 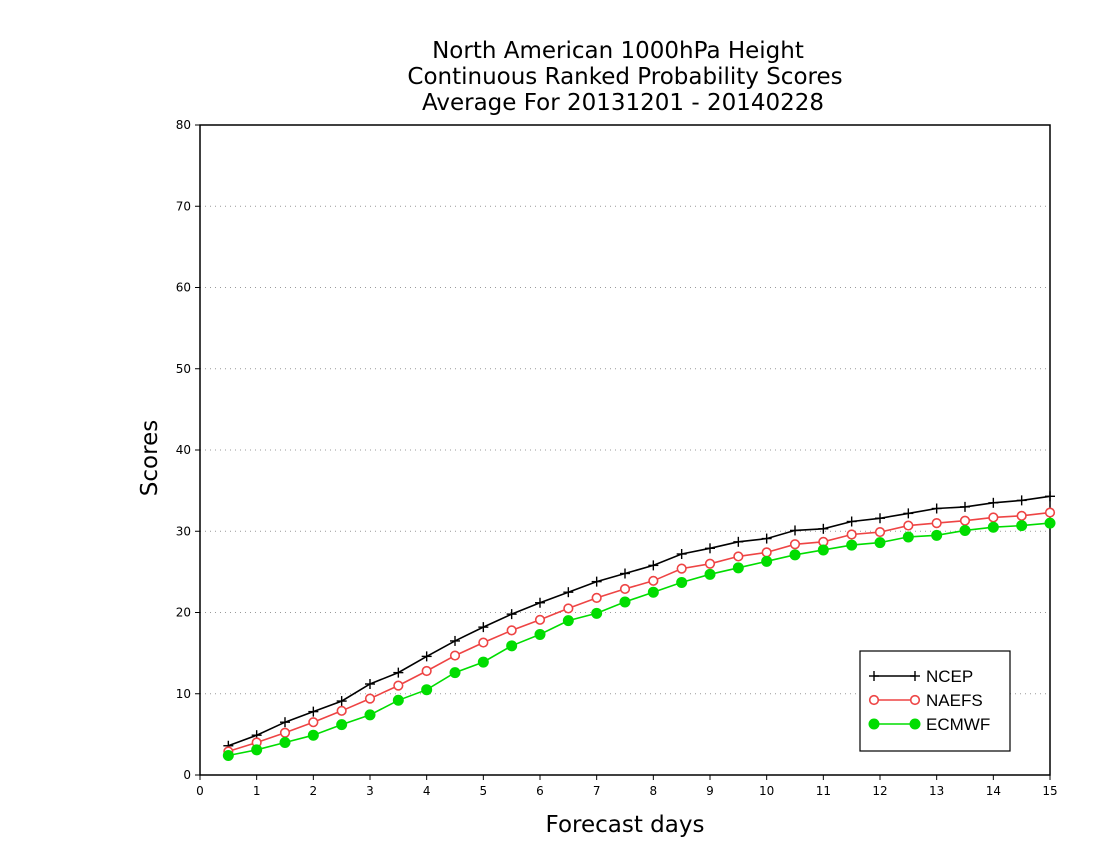 What do you see at coordinates (200, 791) in the screenshot?
I see `x-tick-label: 0` at bounding box center [200, 791].